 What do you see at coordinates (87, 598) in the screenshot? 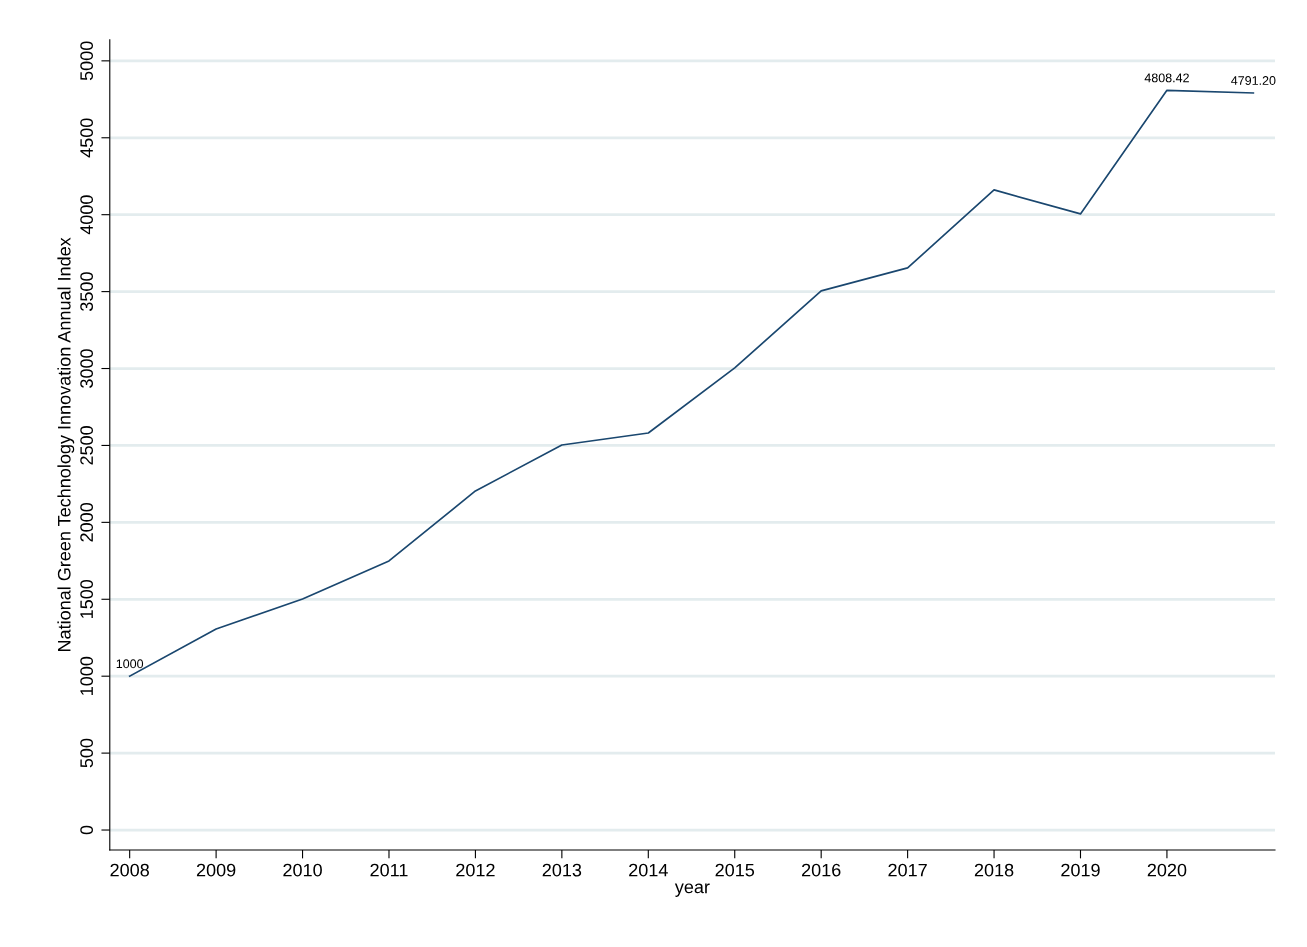
I see `y-tick-label: 1500` at bounding box center [87, 598].